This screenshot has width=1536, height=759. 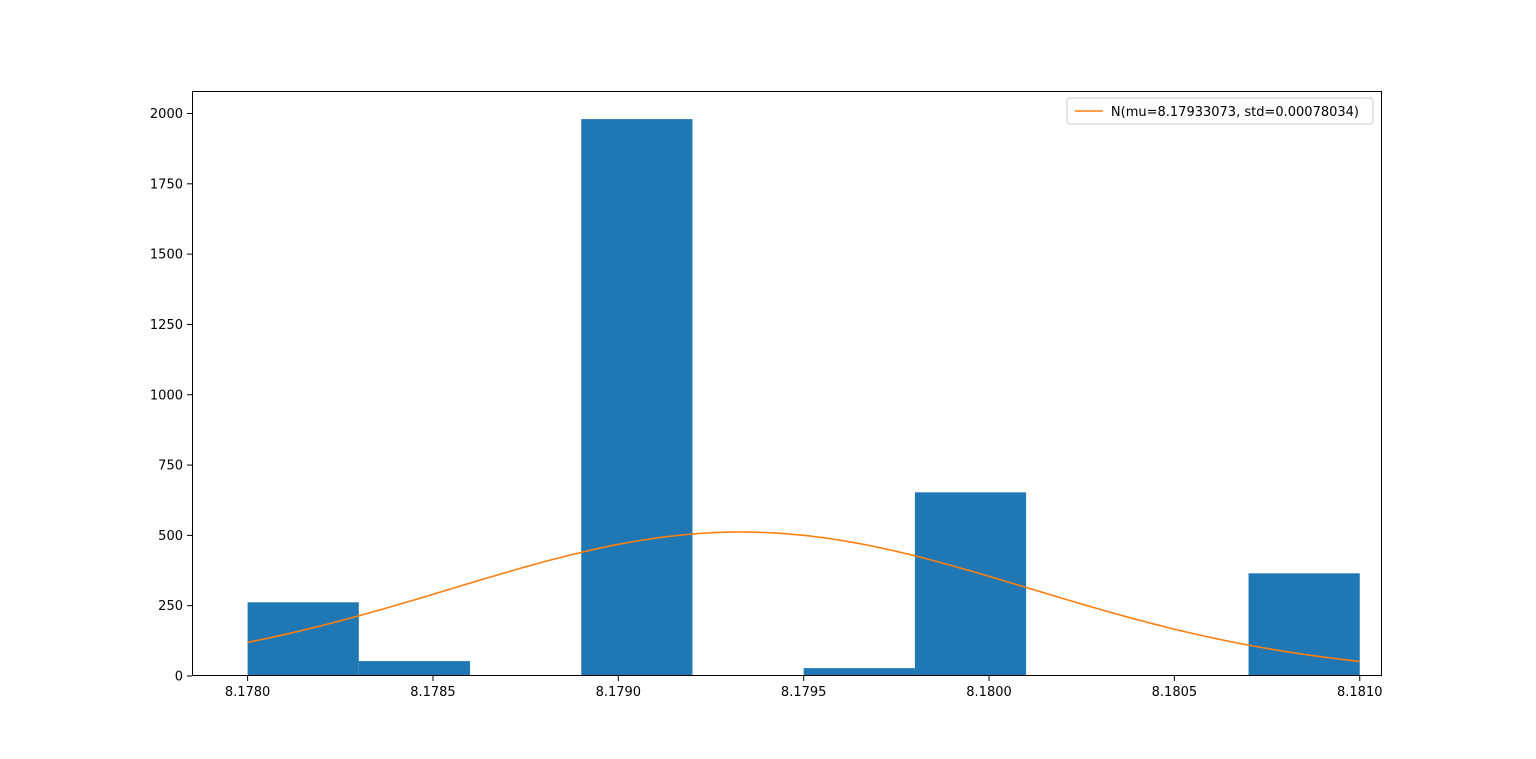 I want to click on x-tick-label-2: 8.1790, so click(x=619, y=692).